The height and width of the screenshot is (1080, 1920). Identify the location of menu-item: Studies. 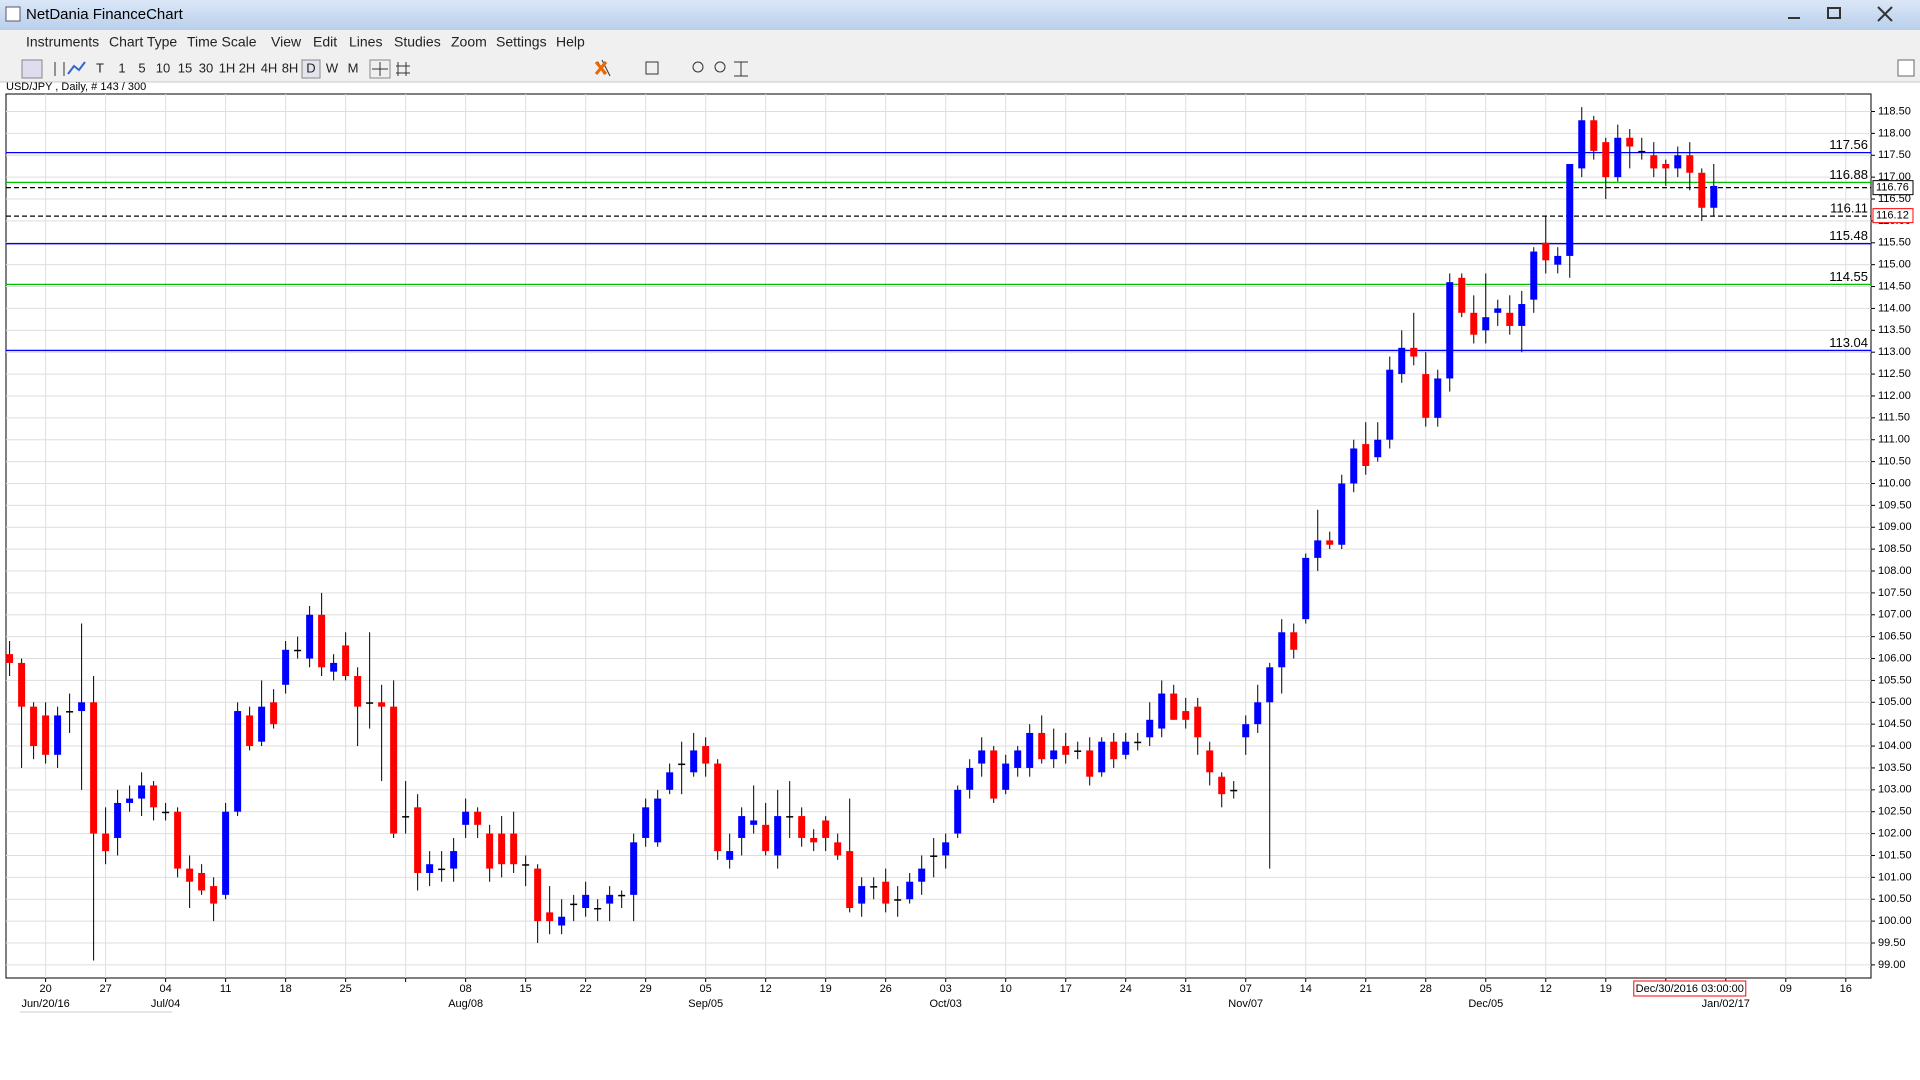
(417, 42).